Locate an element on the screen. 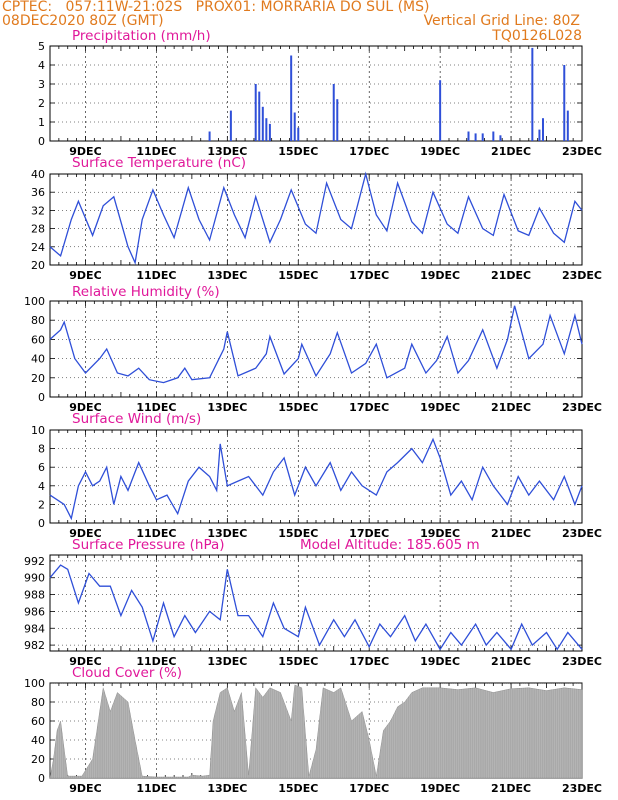  y-tick-label: 8 is located at coordinates (41, 449).